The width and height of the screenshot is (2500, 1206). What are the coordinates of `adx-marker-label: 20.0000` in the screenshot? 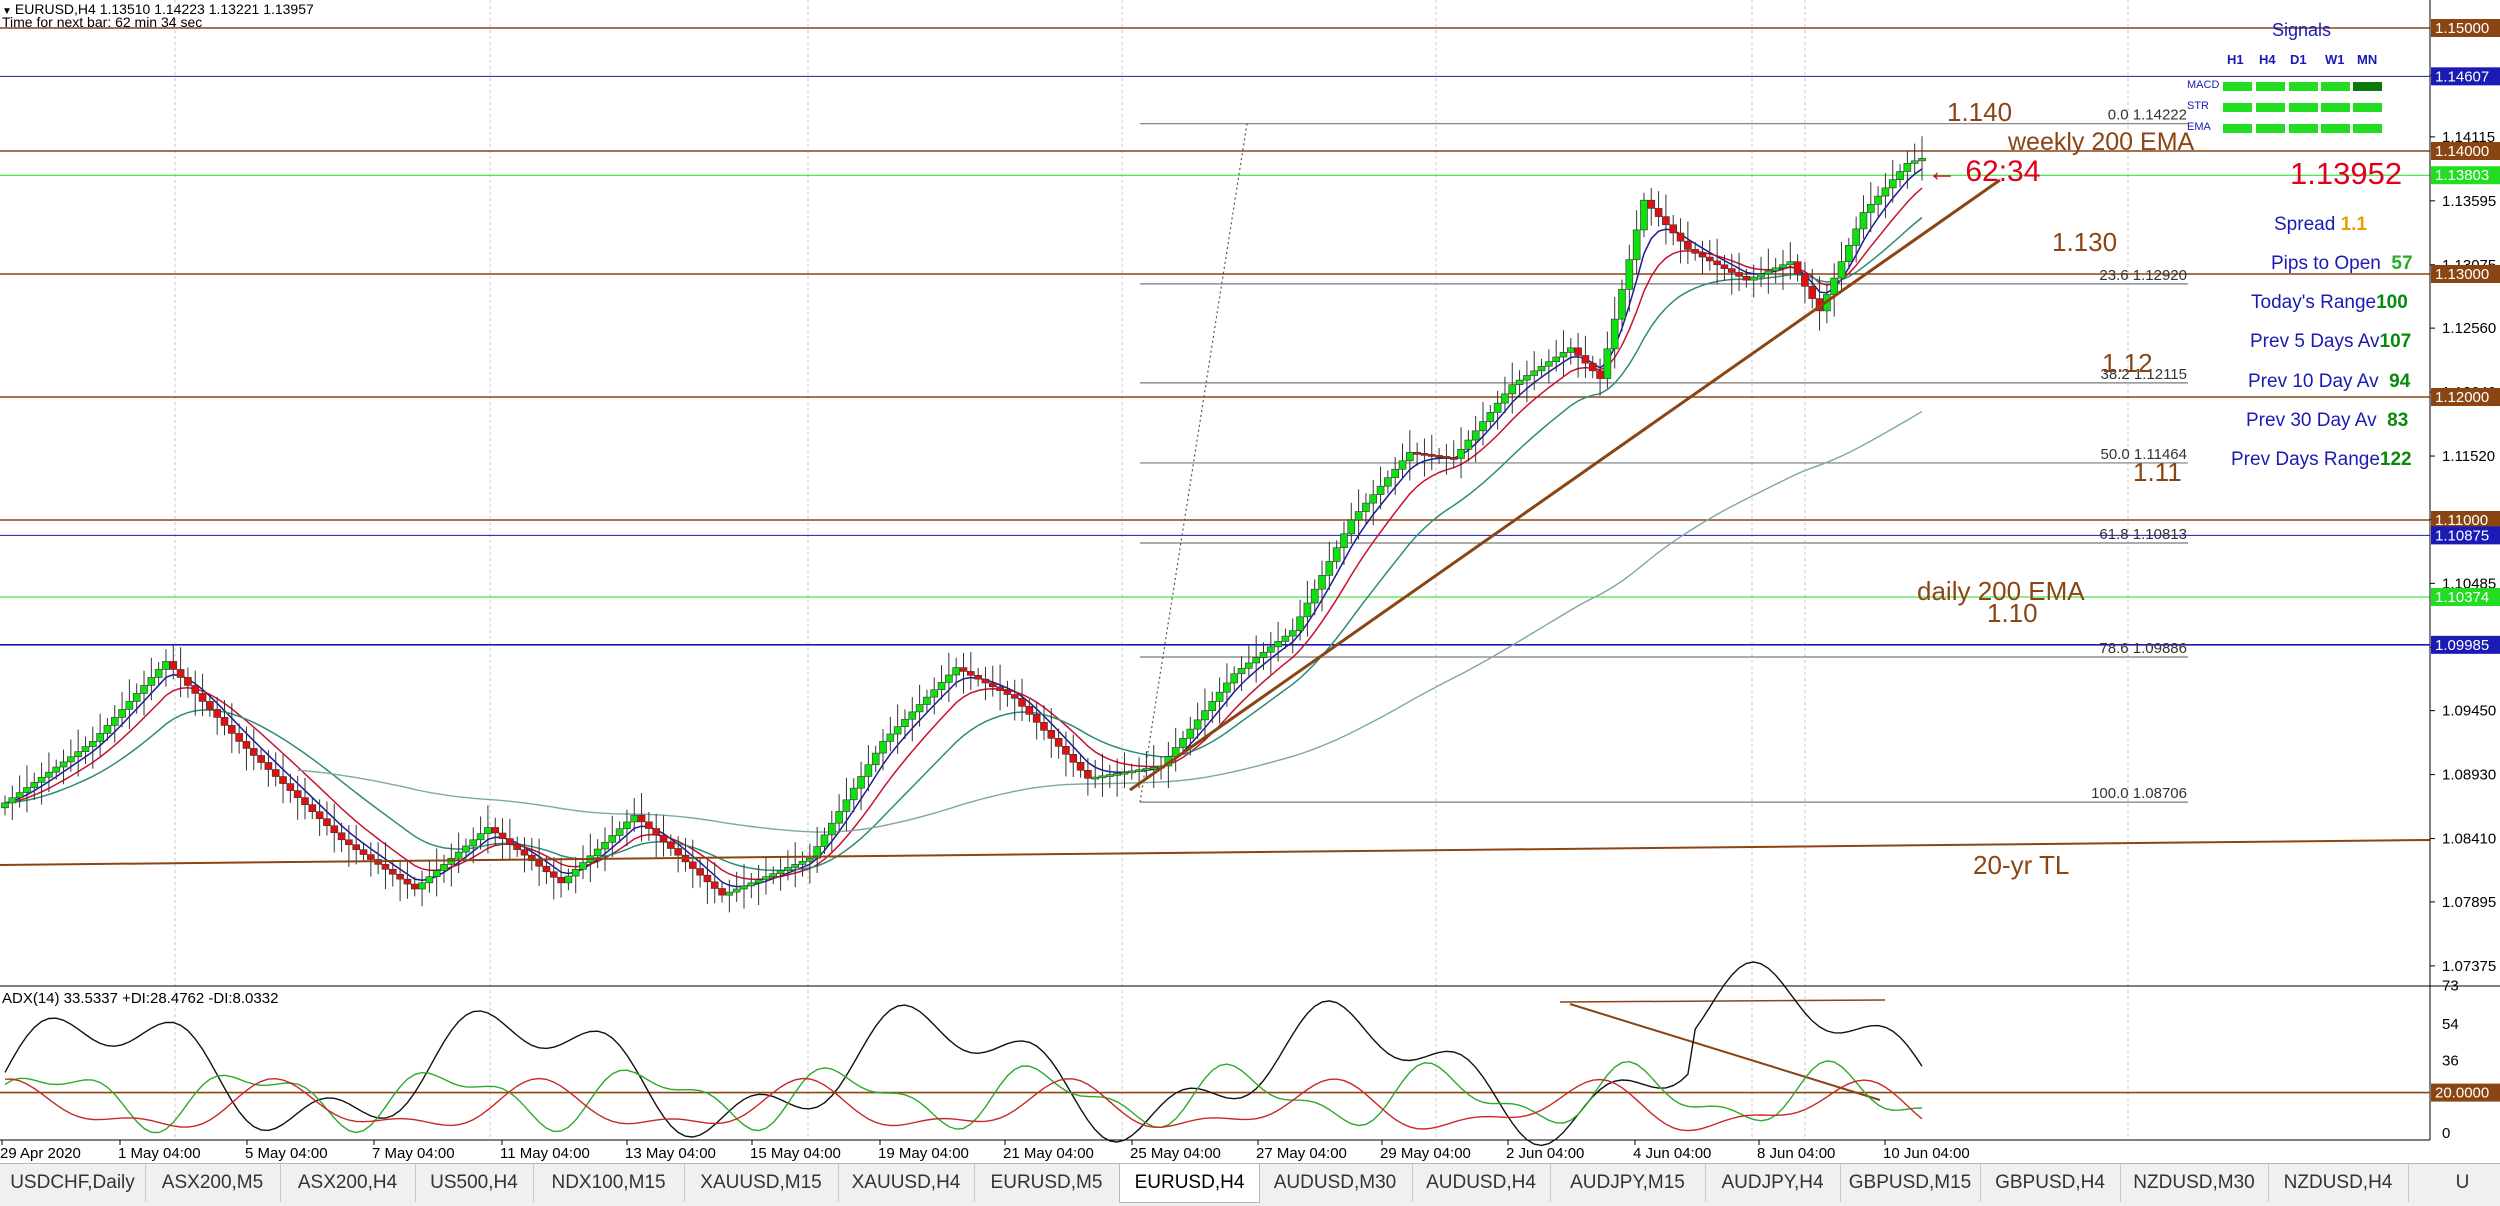 It's located at (2462, 1093).